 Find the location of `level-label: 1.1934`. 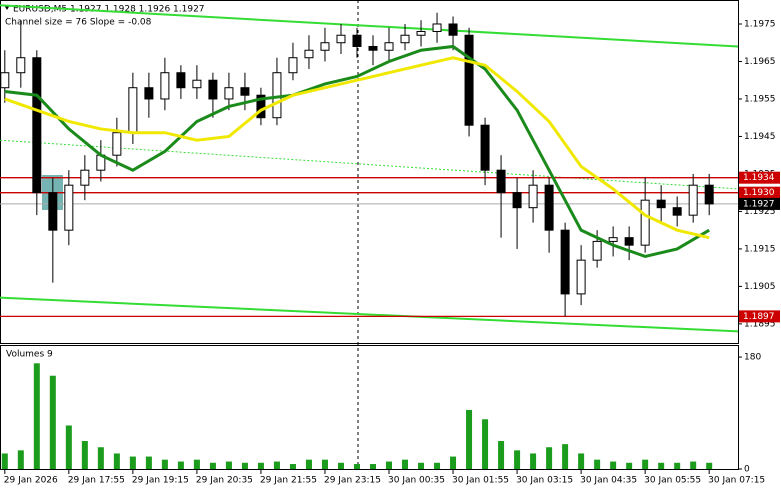

level-label: 1.1934 is located at coordinates (759, 178).